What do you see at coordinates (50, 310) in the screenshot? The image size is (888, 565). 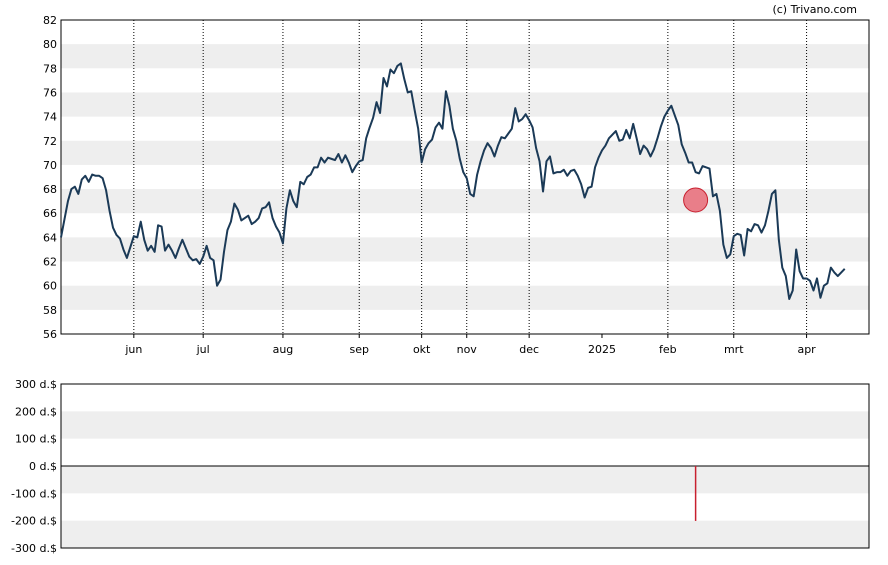 I see `price-y-tick-58: 58` at bounding box center [50, 310].